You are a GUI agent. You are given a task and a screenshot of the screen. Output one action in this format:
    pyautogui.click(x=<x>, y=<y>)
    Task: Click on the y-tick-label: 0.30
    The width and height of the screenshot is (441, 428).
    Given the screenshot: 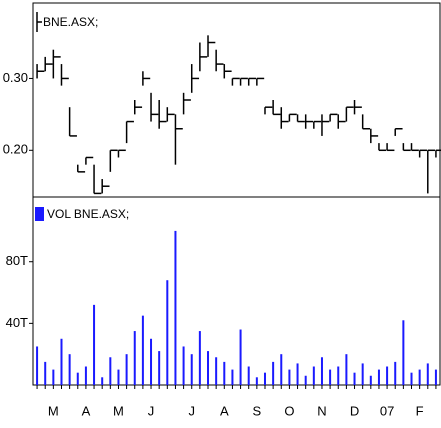 What is the action you would take?
    pyautogui.click(x=15, y=77)
    